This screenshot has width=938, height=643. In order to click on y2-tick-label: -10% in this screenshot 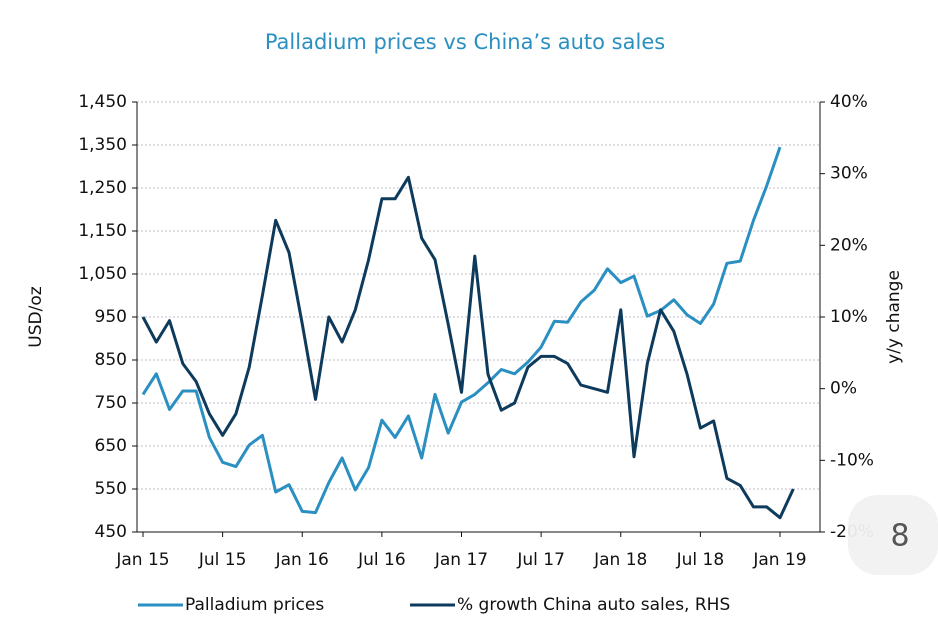, I will do `click(852, 460)`.